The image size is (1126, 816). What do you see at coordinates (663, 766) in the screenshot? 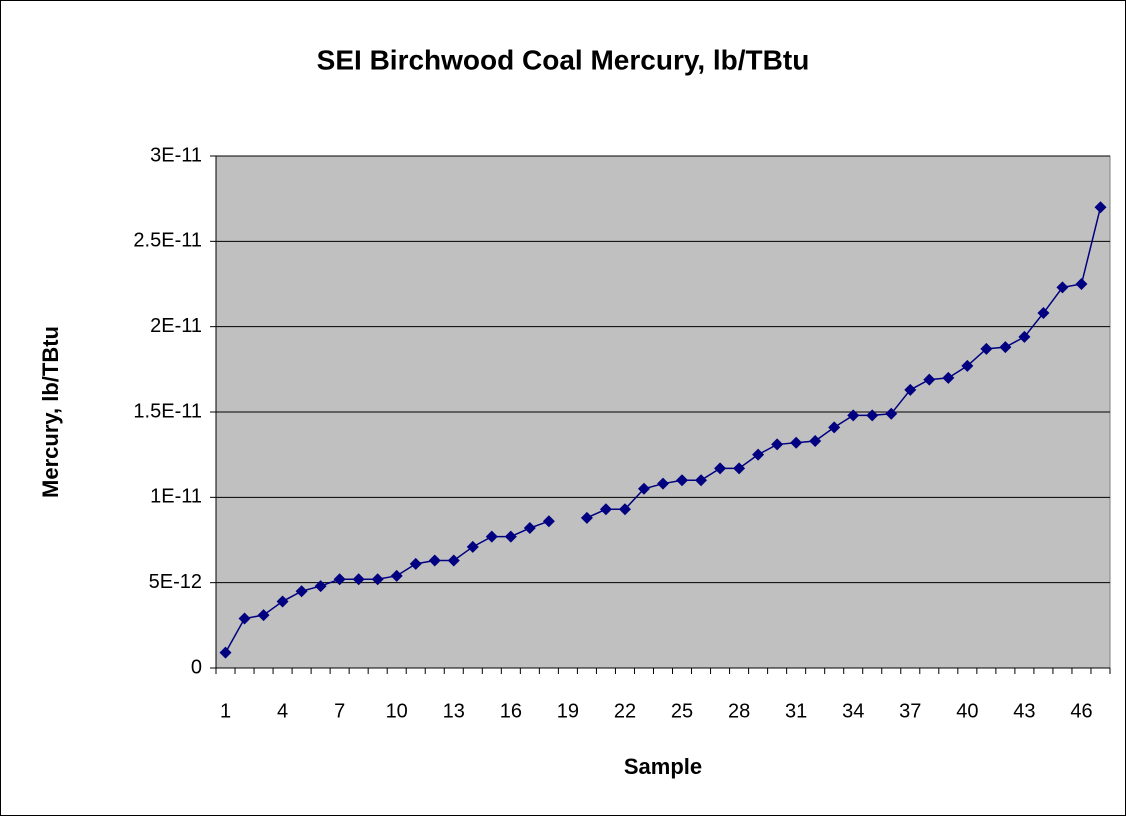
I see `x-axis-label: Sample` at bounding box center [663, 766].